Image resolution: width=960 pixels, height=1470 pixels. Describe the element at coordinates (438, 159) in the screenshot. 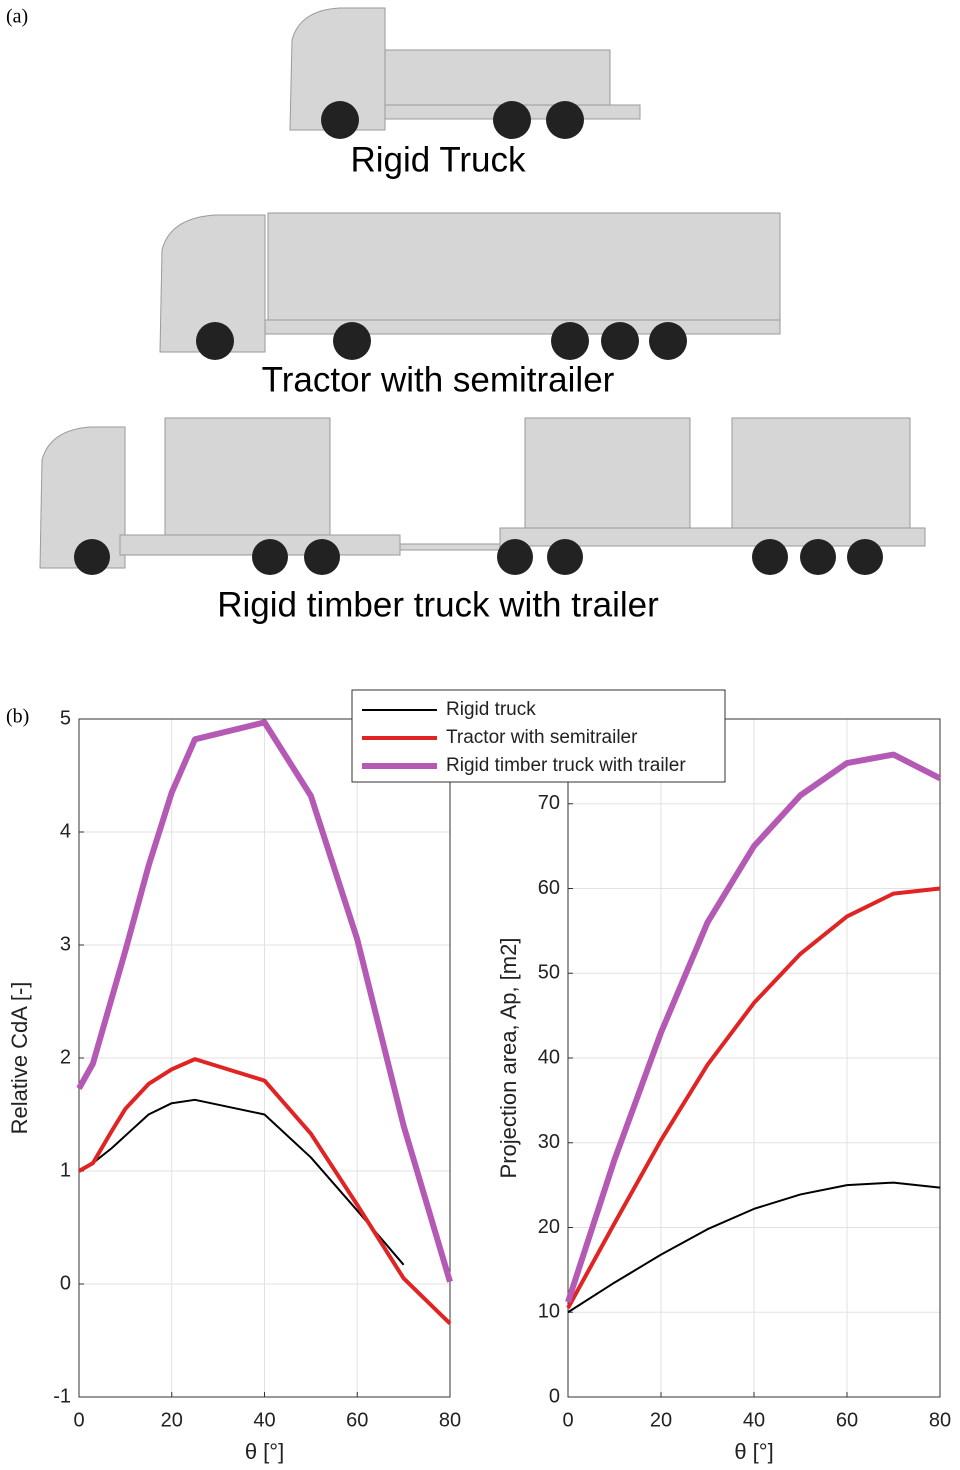

I see `vehicle-caption: Rigid Truck` at that location.